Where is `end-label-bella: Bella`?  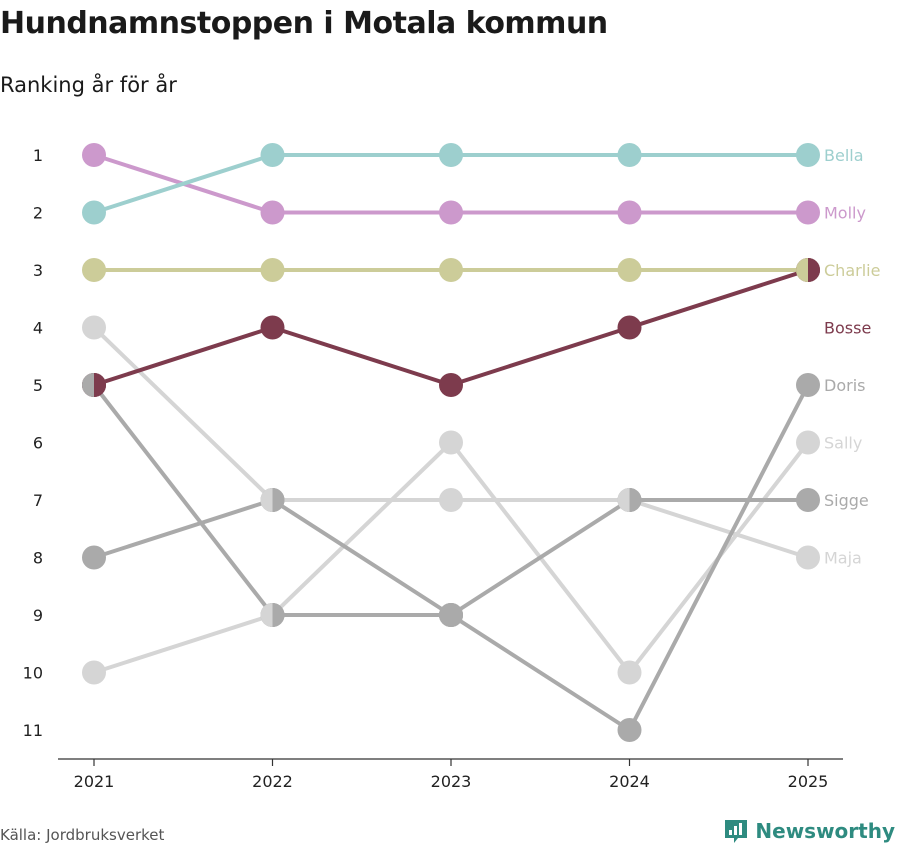
end-label-bella: Bella is located at coordinates (844, 155).